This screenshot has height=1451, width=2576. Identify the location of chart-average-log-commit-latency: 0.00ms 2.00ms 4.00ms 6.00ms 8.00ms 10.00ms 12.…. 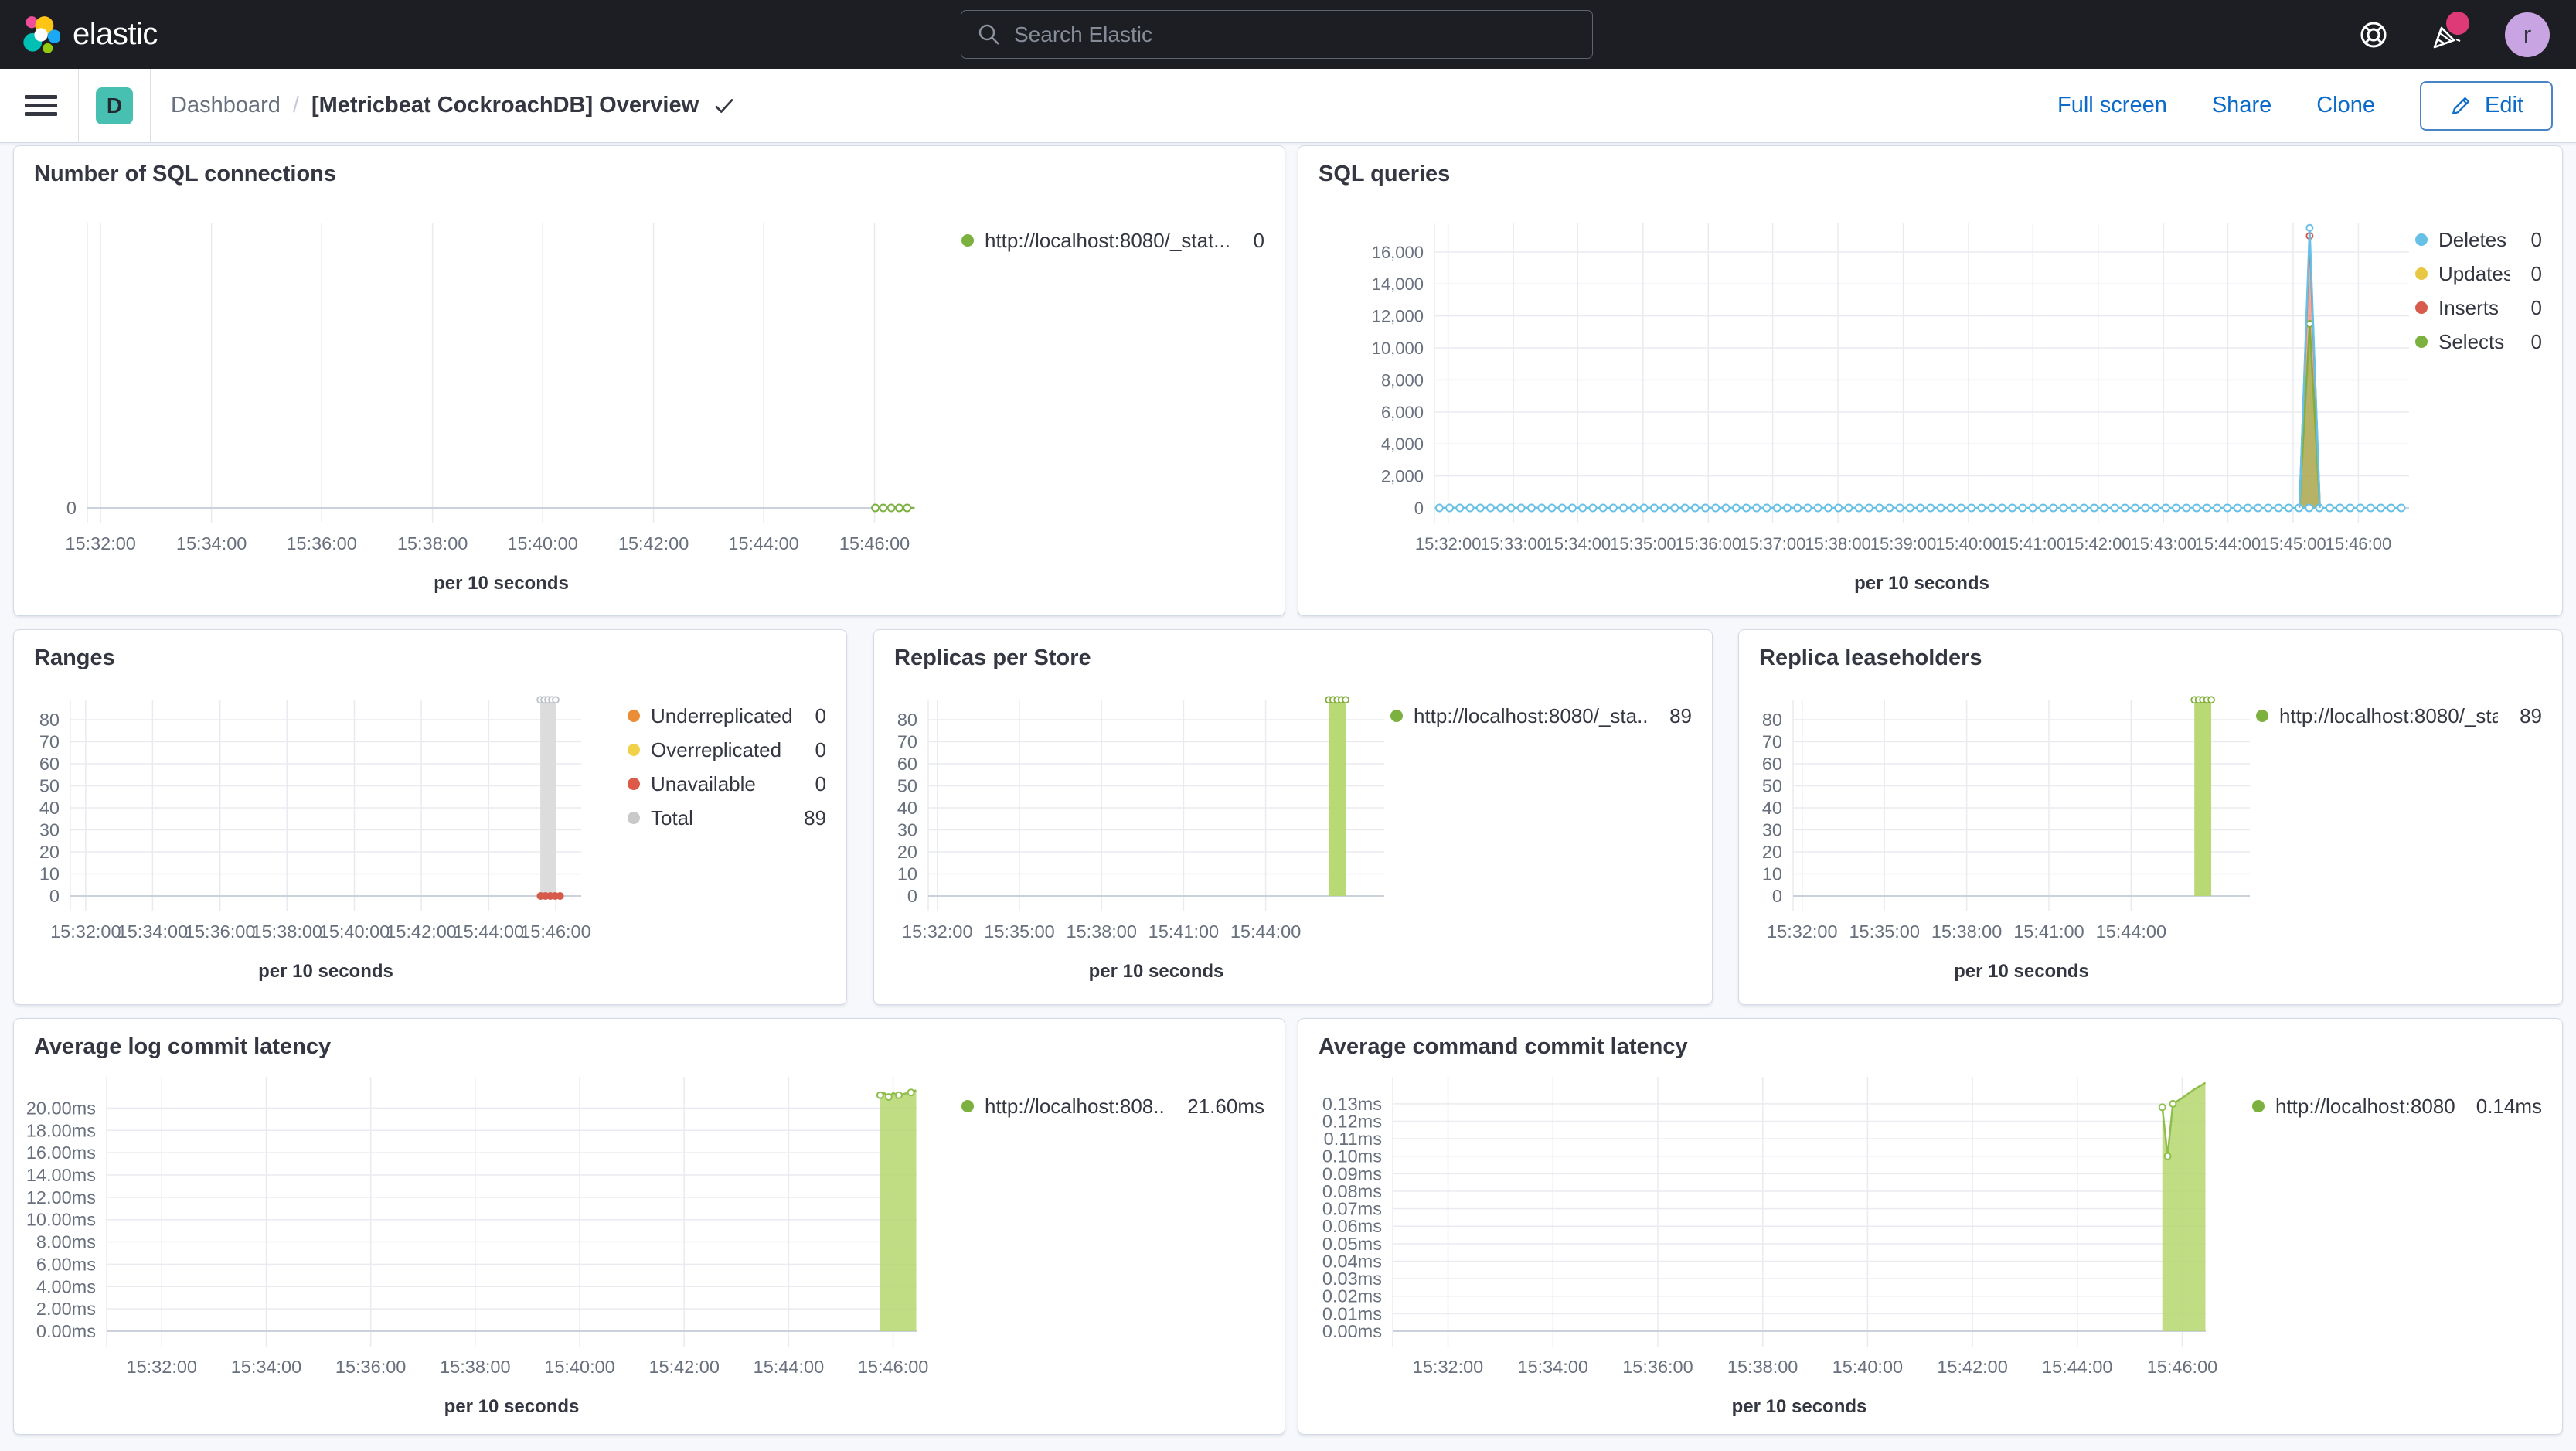
(487, 1226).